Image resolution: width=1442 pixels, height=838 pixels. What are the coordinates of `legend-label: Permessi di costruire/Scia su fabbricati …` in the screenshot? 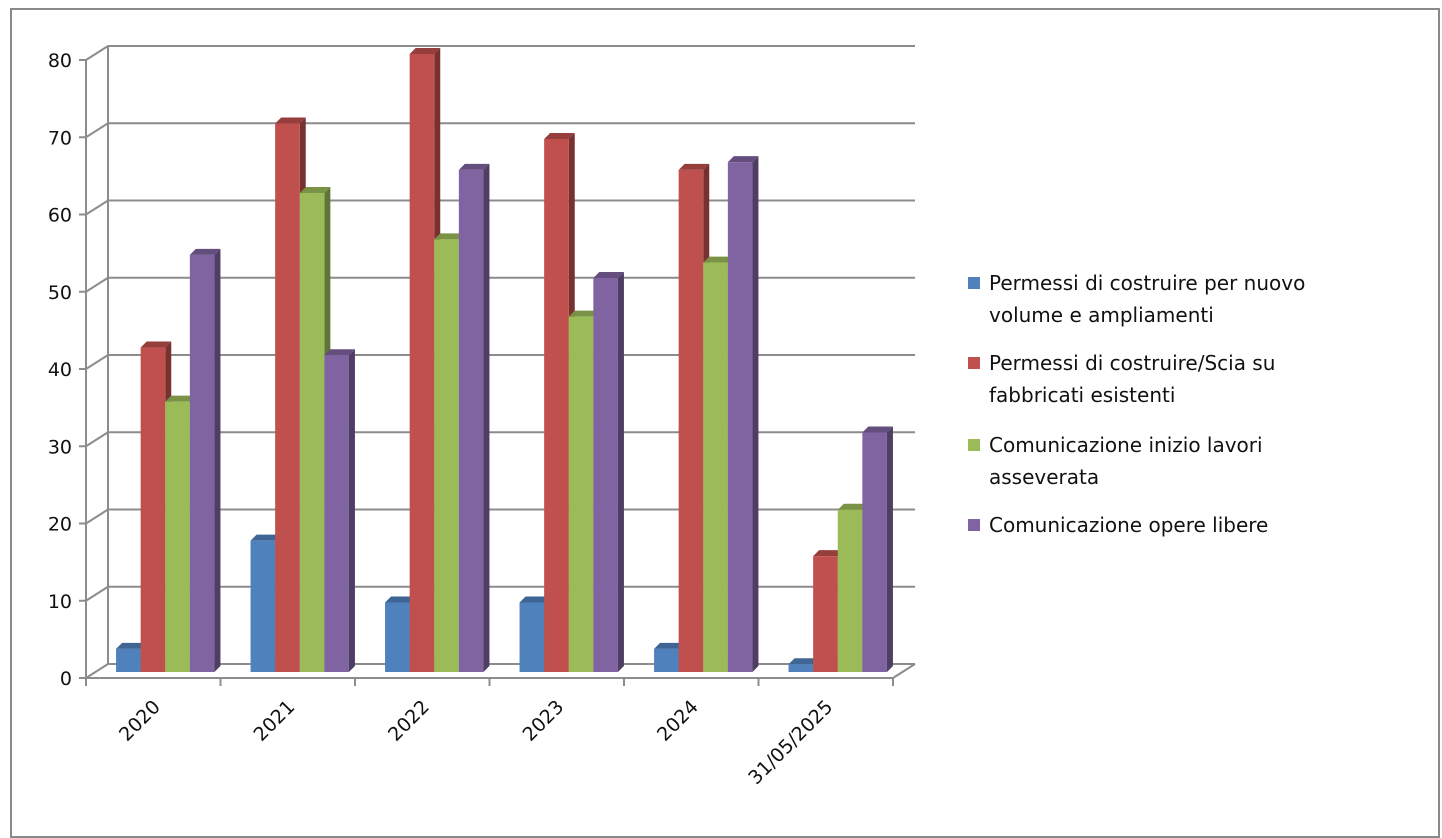 It's located at (1132, 379).